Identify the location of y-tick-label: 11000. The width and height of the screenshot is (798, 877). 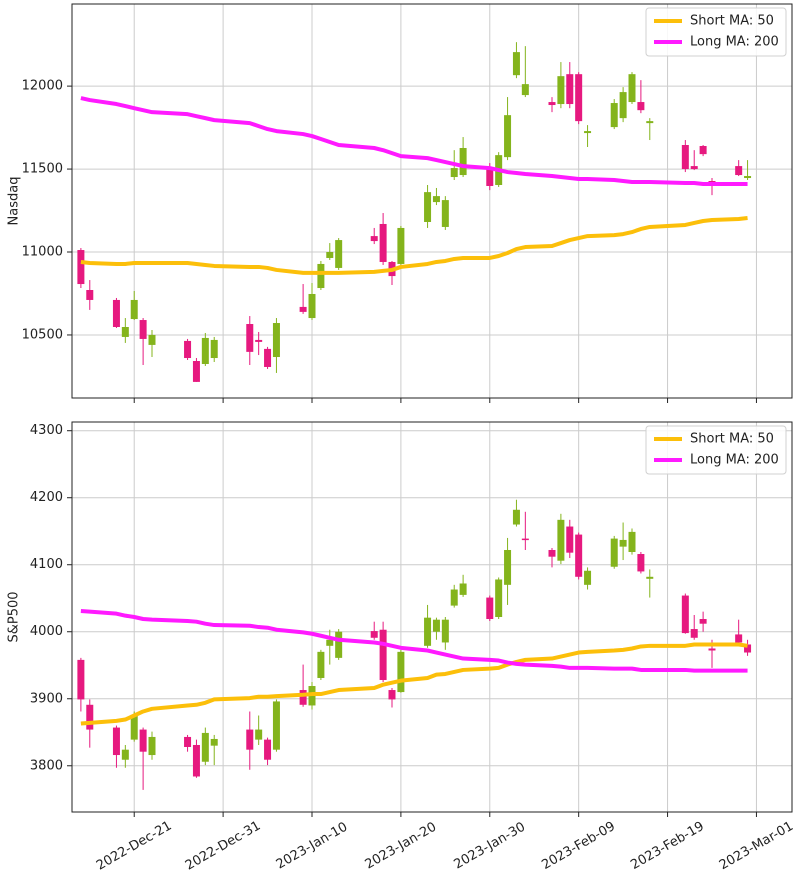
(42, 252).